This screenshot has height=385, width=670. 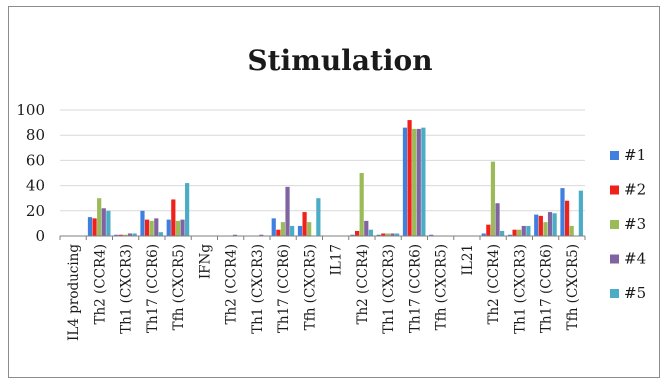 I want to click on y-tick-label: 60, so click(x=35, y=160).